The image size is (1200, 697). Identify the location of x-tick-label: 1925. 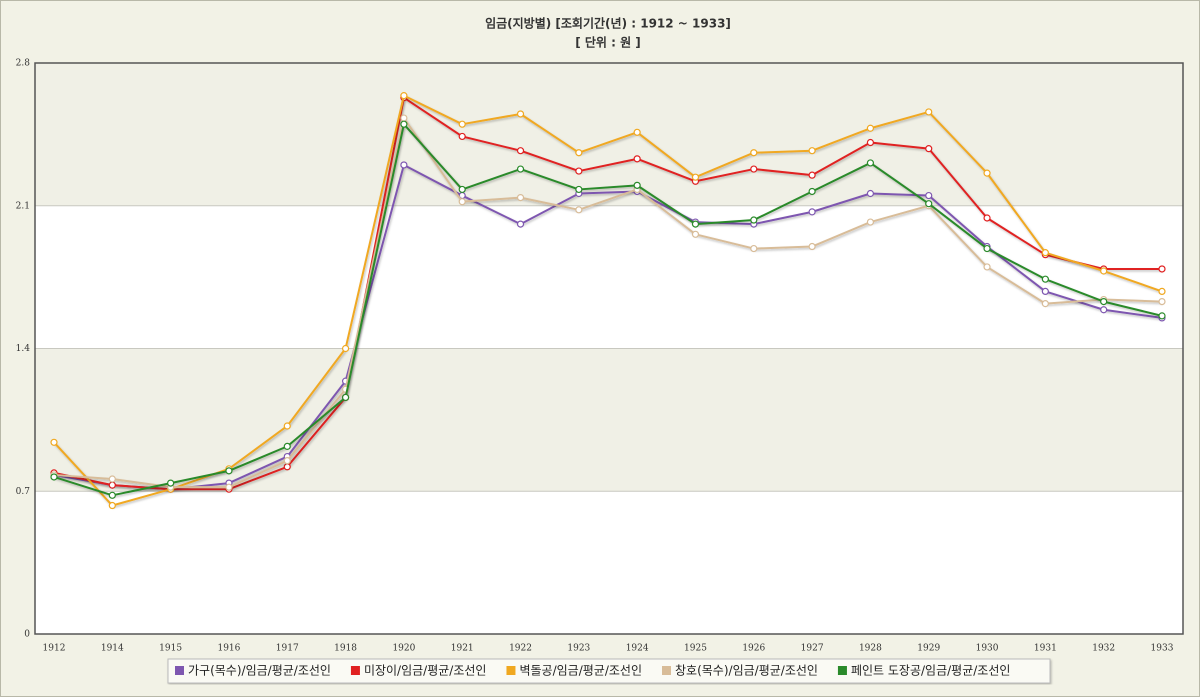
(695, 649).